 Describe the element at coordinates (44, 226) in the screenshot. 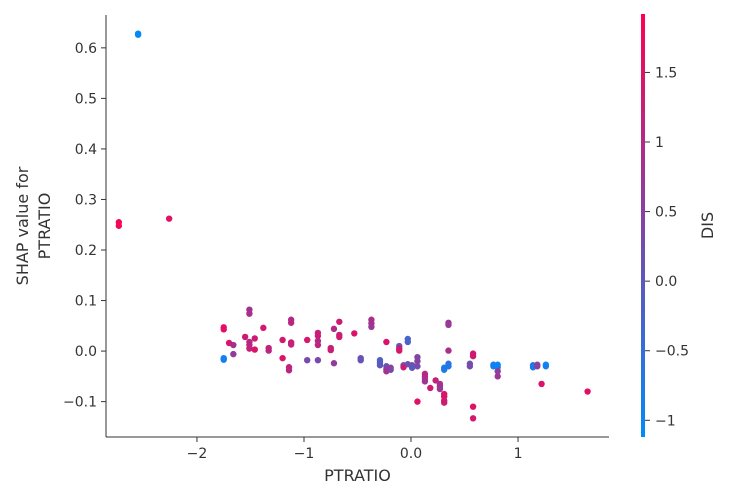

I see `y-axis-title-line-2: PTRATIO` at that location.